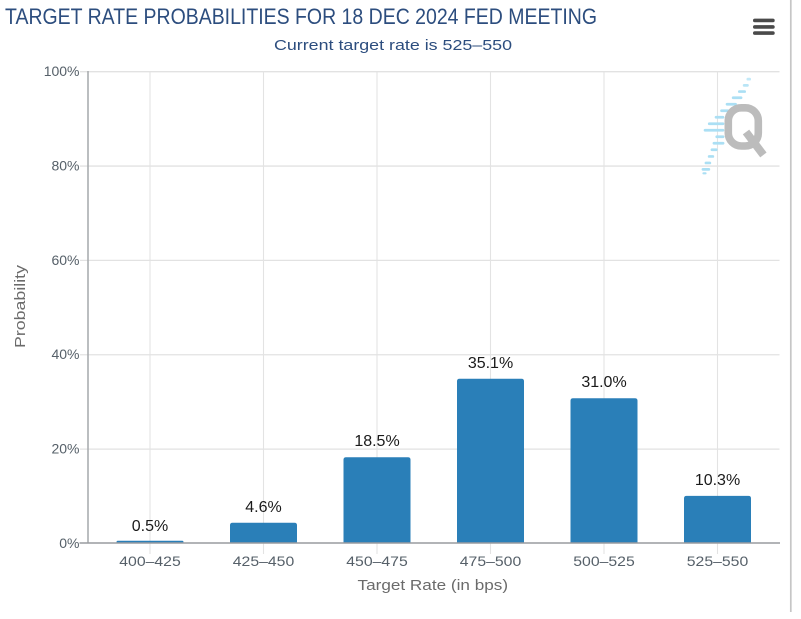 This screenshot has width=801, height=619. I want to click on svg-text: 0%, so click(69, 543).